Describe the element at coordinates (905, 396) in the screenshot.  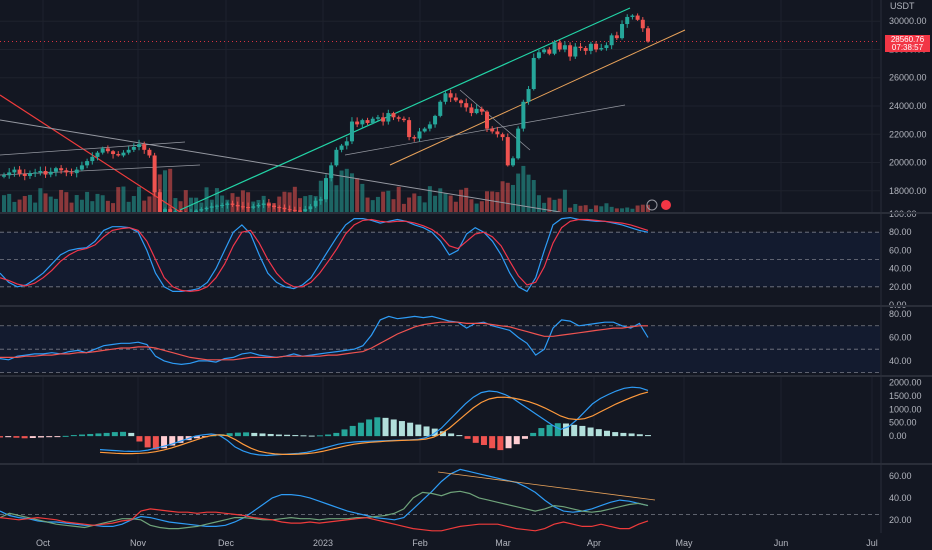
I see `y-tick-label: 1500.00` at that location.